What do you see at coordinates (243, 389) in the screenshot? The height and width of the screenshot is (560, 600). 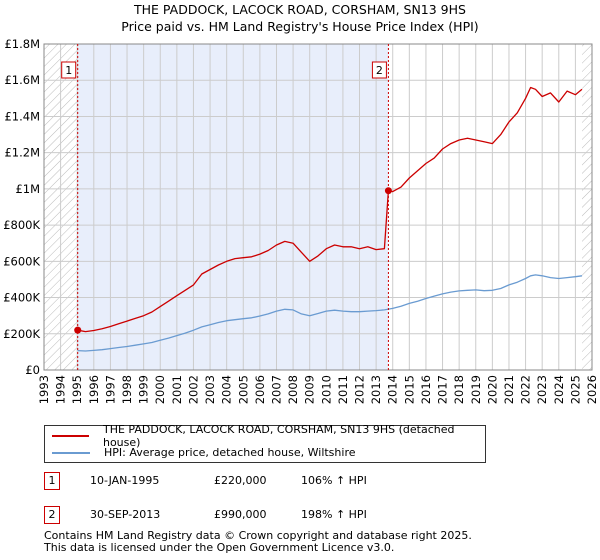 I see `x-tick-label: 2005` at bounding box center [243, 389].